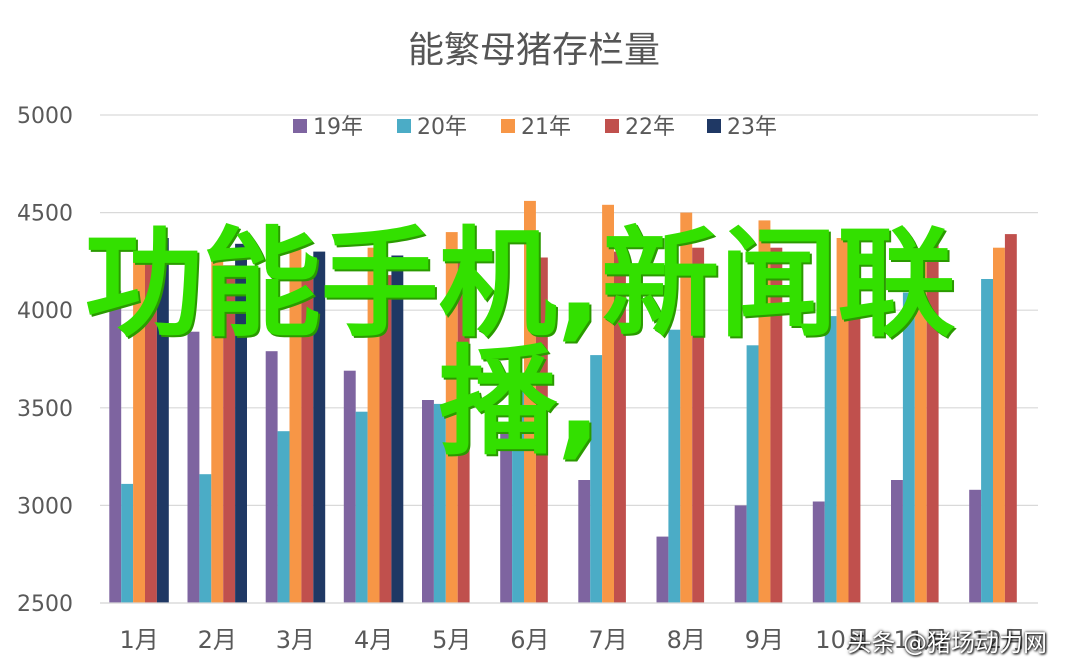  I want to click on x-tick-label: 10月, so click(842, 640).